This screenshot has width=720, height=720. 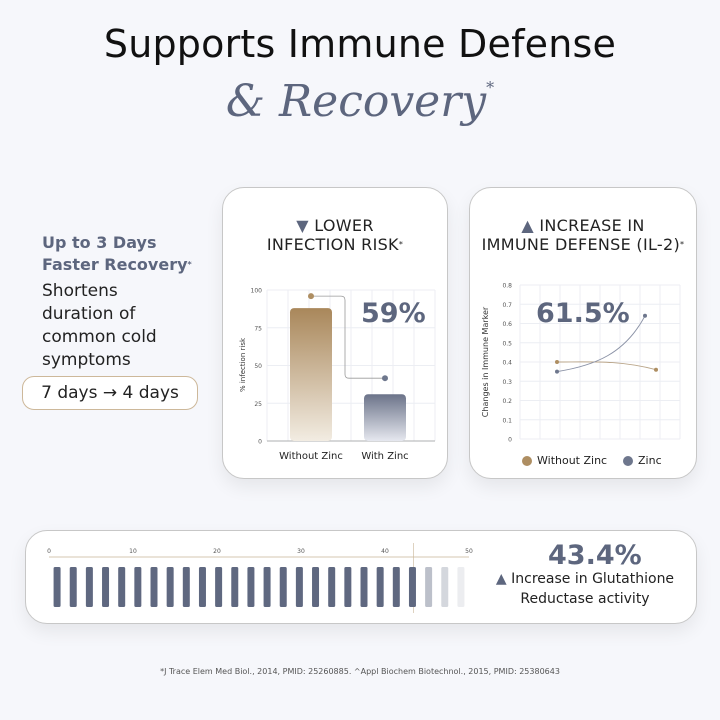 What do you see at coordinates (507, 286) in the screenshot?
I see `y-tick-label: 0.8` at bounding box center [507, 286].